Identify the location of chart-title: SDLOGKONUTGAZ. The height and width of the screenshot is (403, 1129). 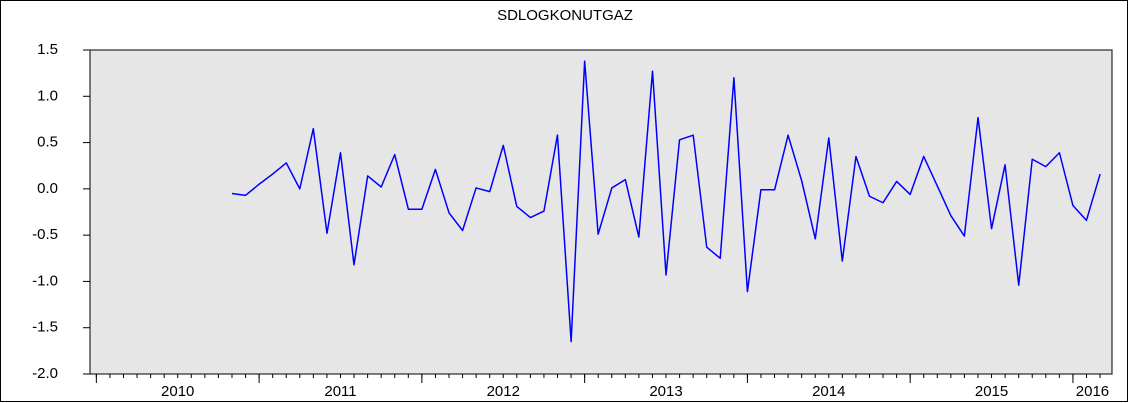
(565, 15).